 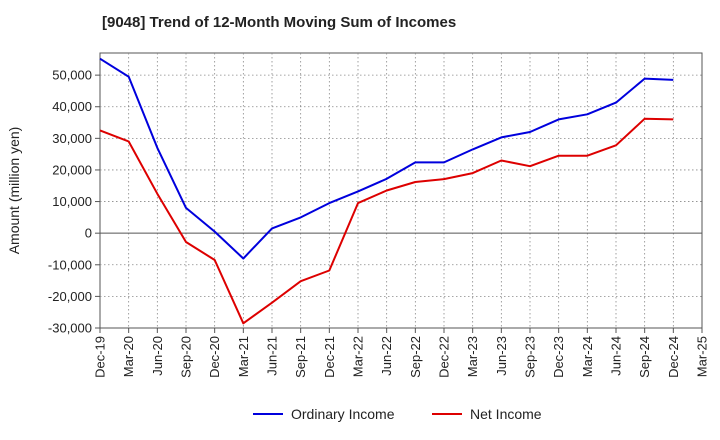 What do you see at coordinates (272, 356) in the screenshot?
I see `x-tick-label: Jun-21` at bounding box center [272, 356].